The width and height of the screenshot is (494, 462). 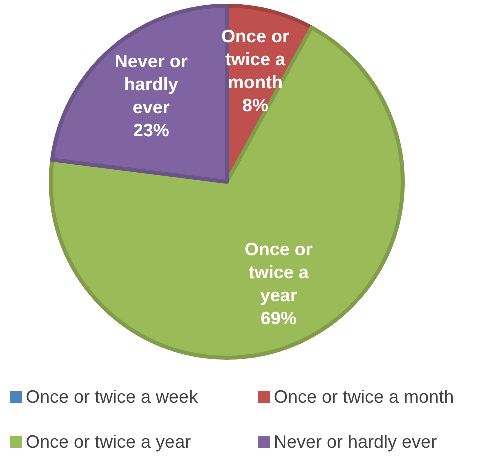 What do you see at coordinates (255, 59) in the screenshot?
I see `slice-label: Once or twice a month` at bounding box center [255, 59].